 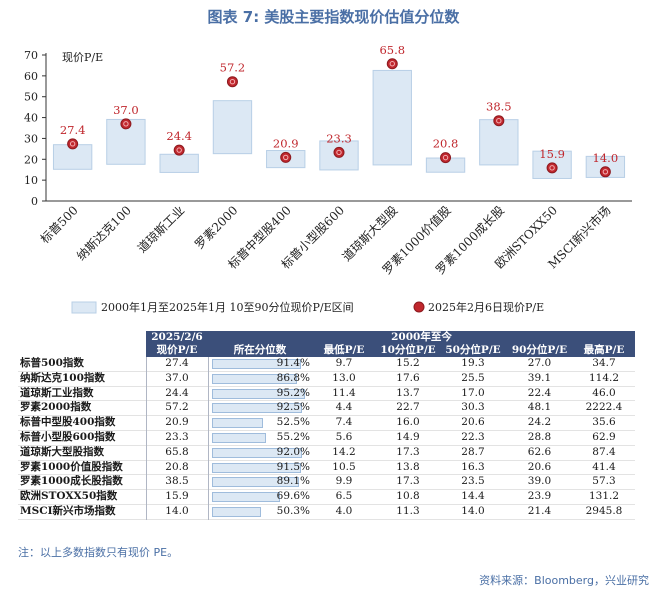 I want to click on row-percentile: 92.0%, so click(x=260, y=452).